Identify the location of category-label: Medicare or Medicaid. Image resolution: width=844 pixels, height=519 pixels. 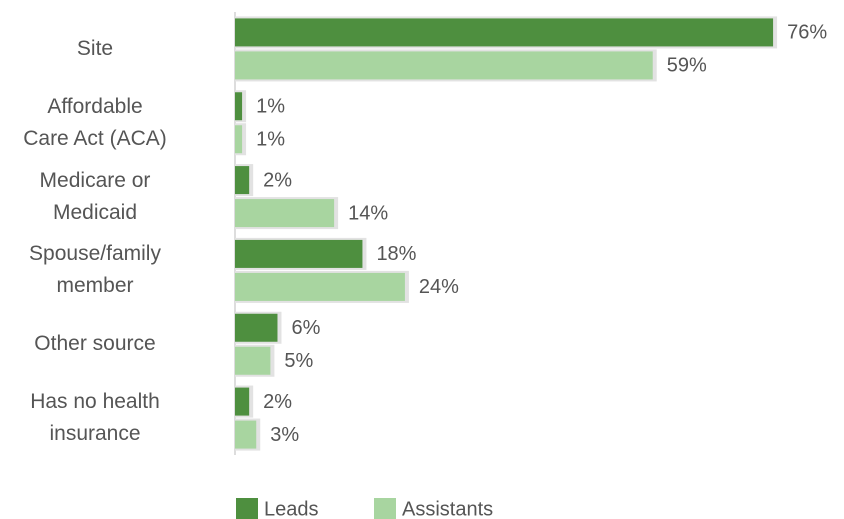
(95, 196).